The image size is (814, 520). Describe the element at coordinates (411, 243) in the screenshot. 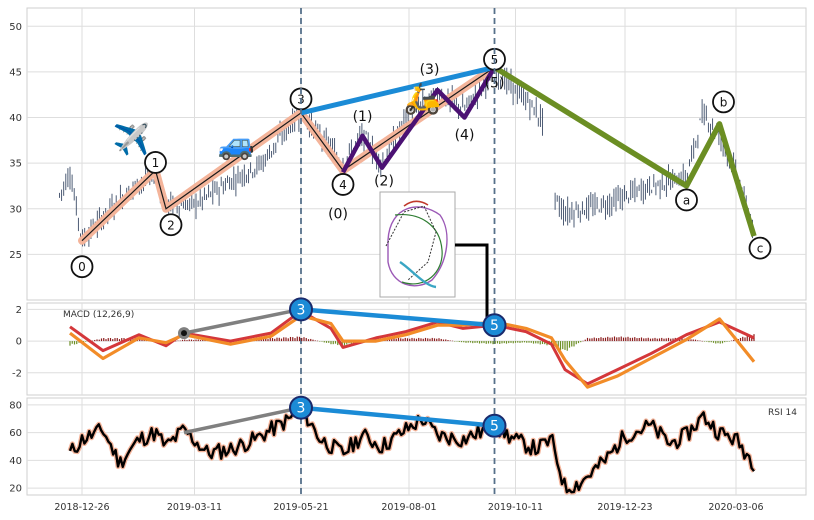

I see `inset-dashes` at that location.